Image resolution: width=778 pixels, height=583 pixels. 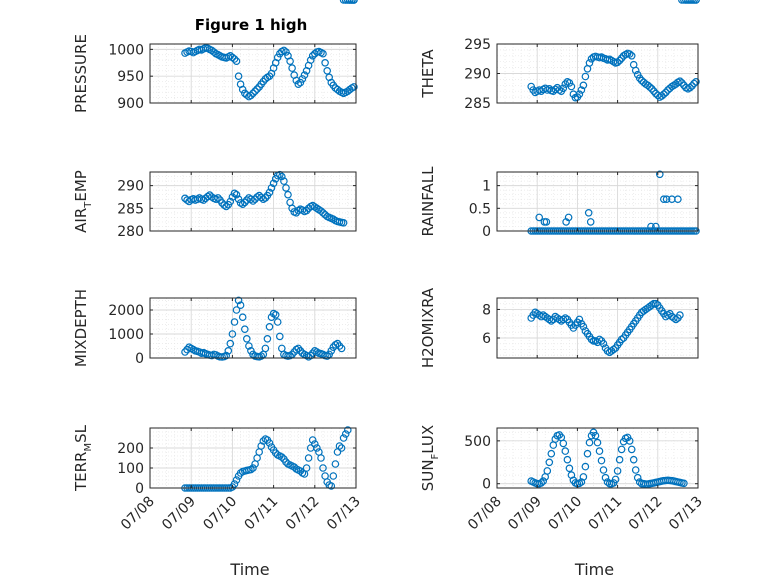 I want to click on y-tick-label: 2000, so click(x=126, y=311).